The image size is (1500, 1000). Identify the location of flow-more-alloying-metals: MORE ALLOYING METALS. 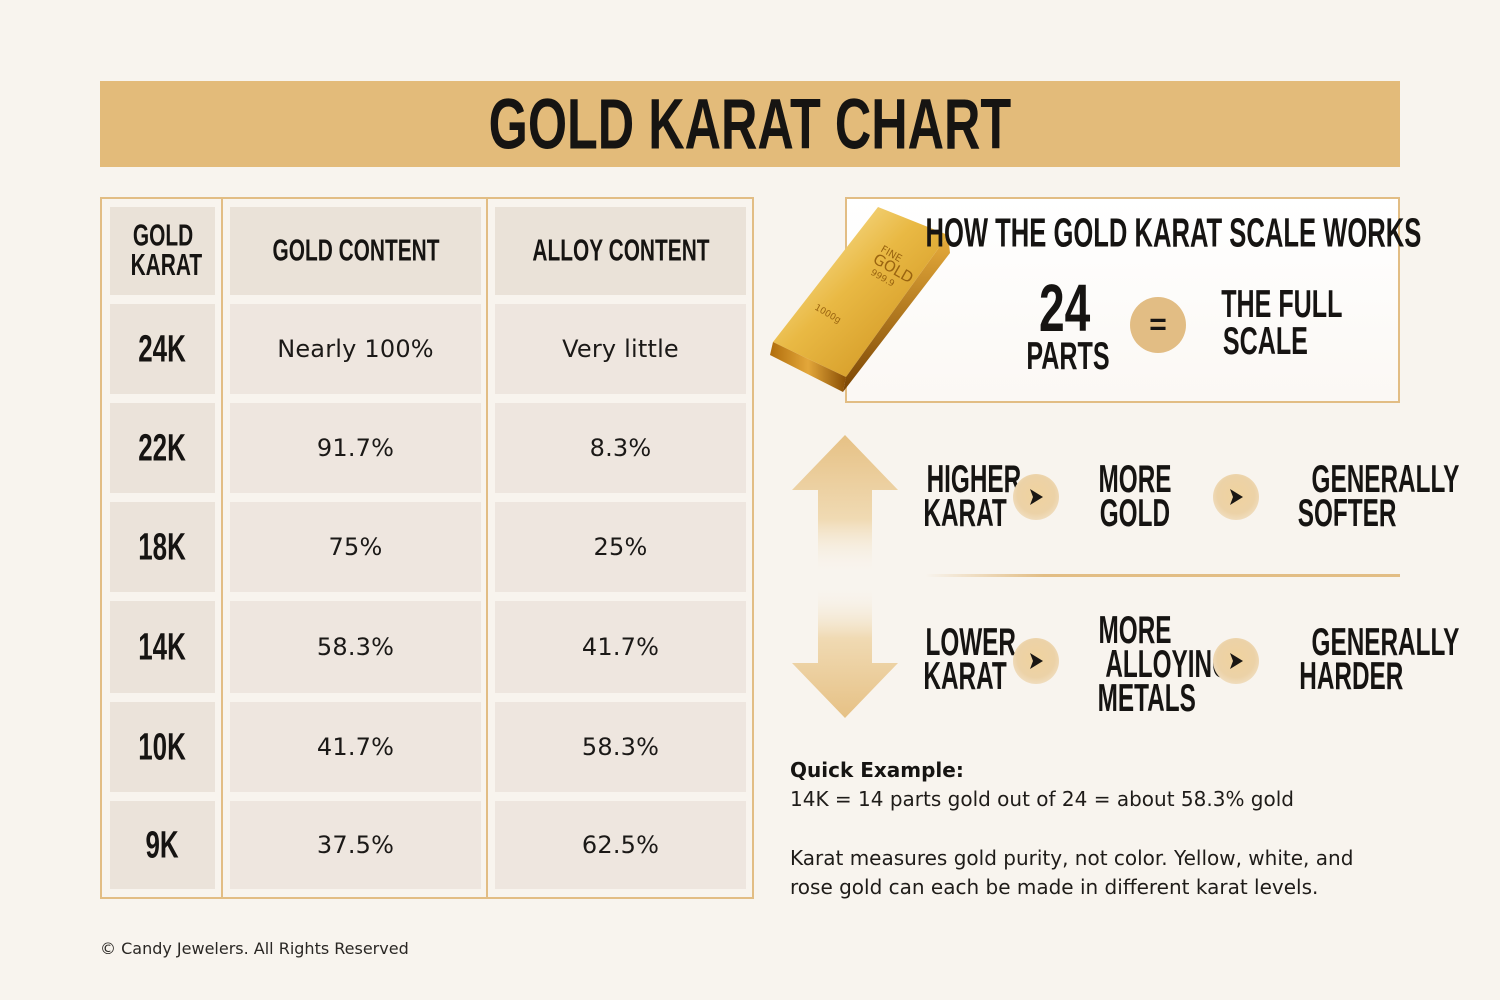
(1164, 665).